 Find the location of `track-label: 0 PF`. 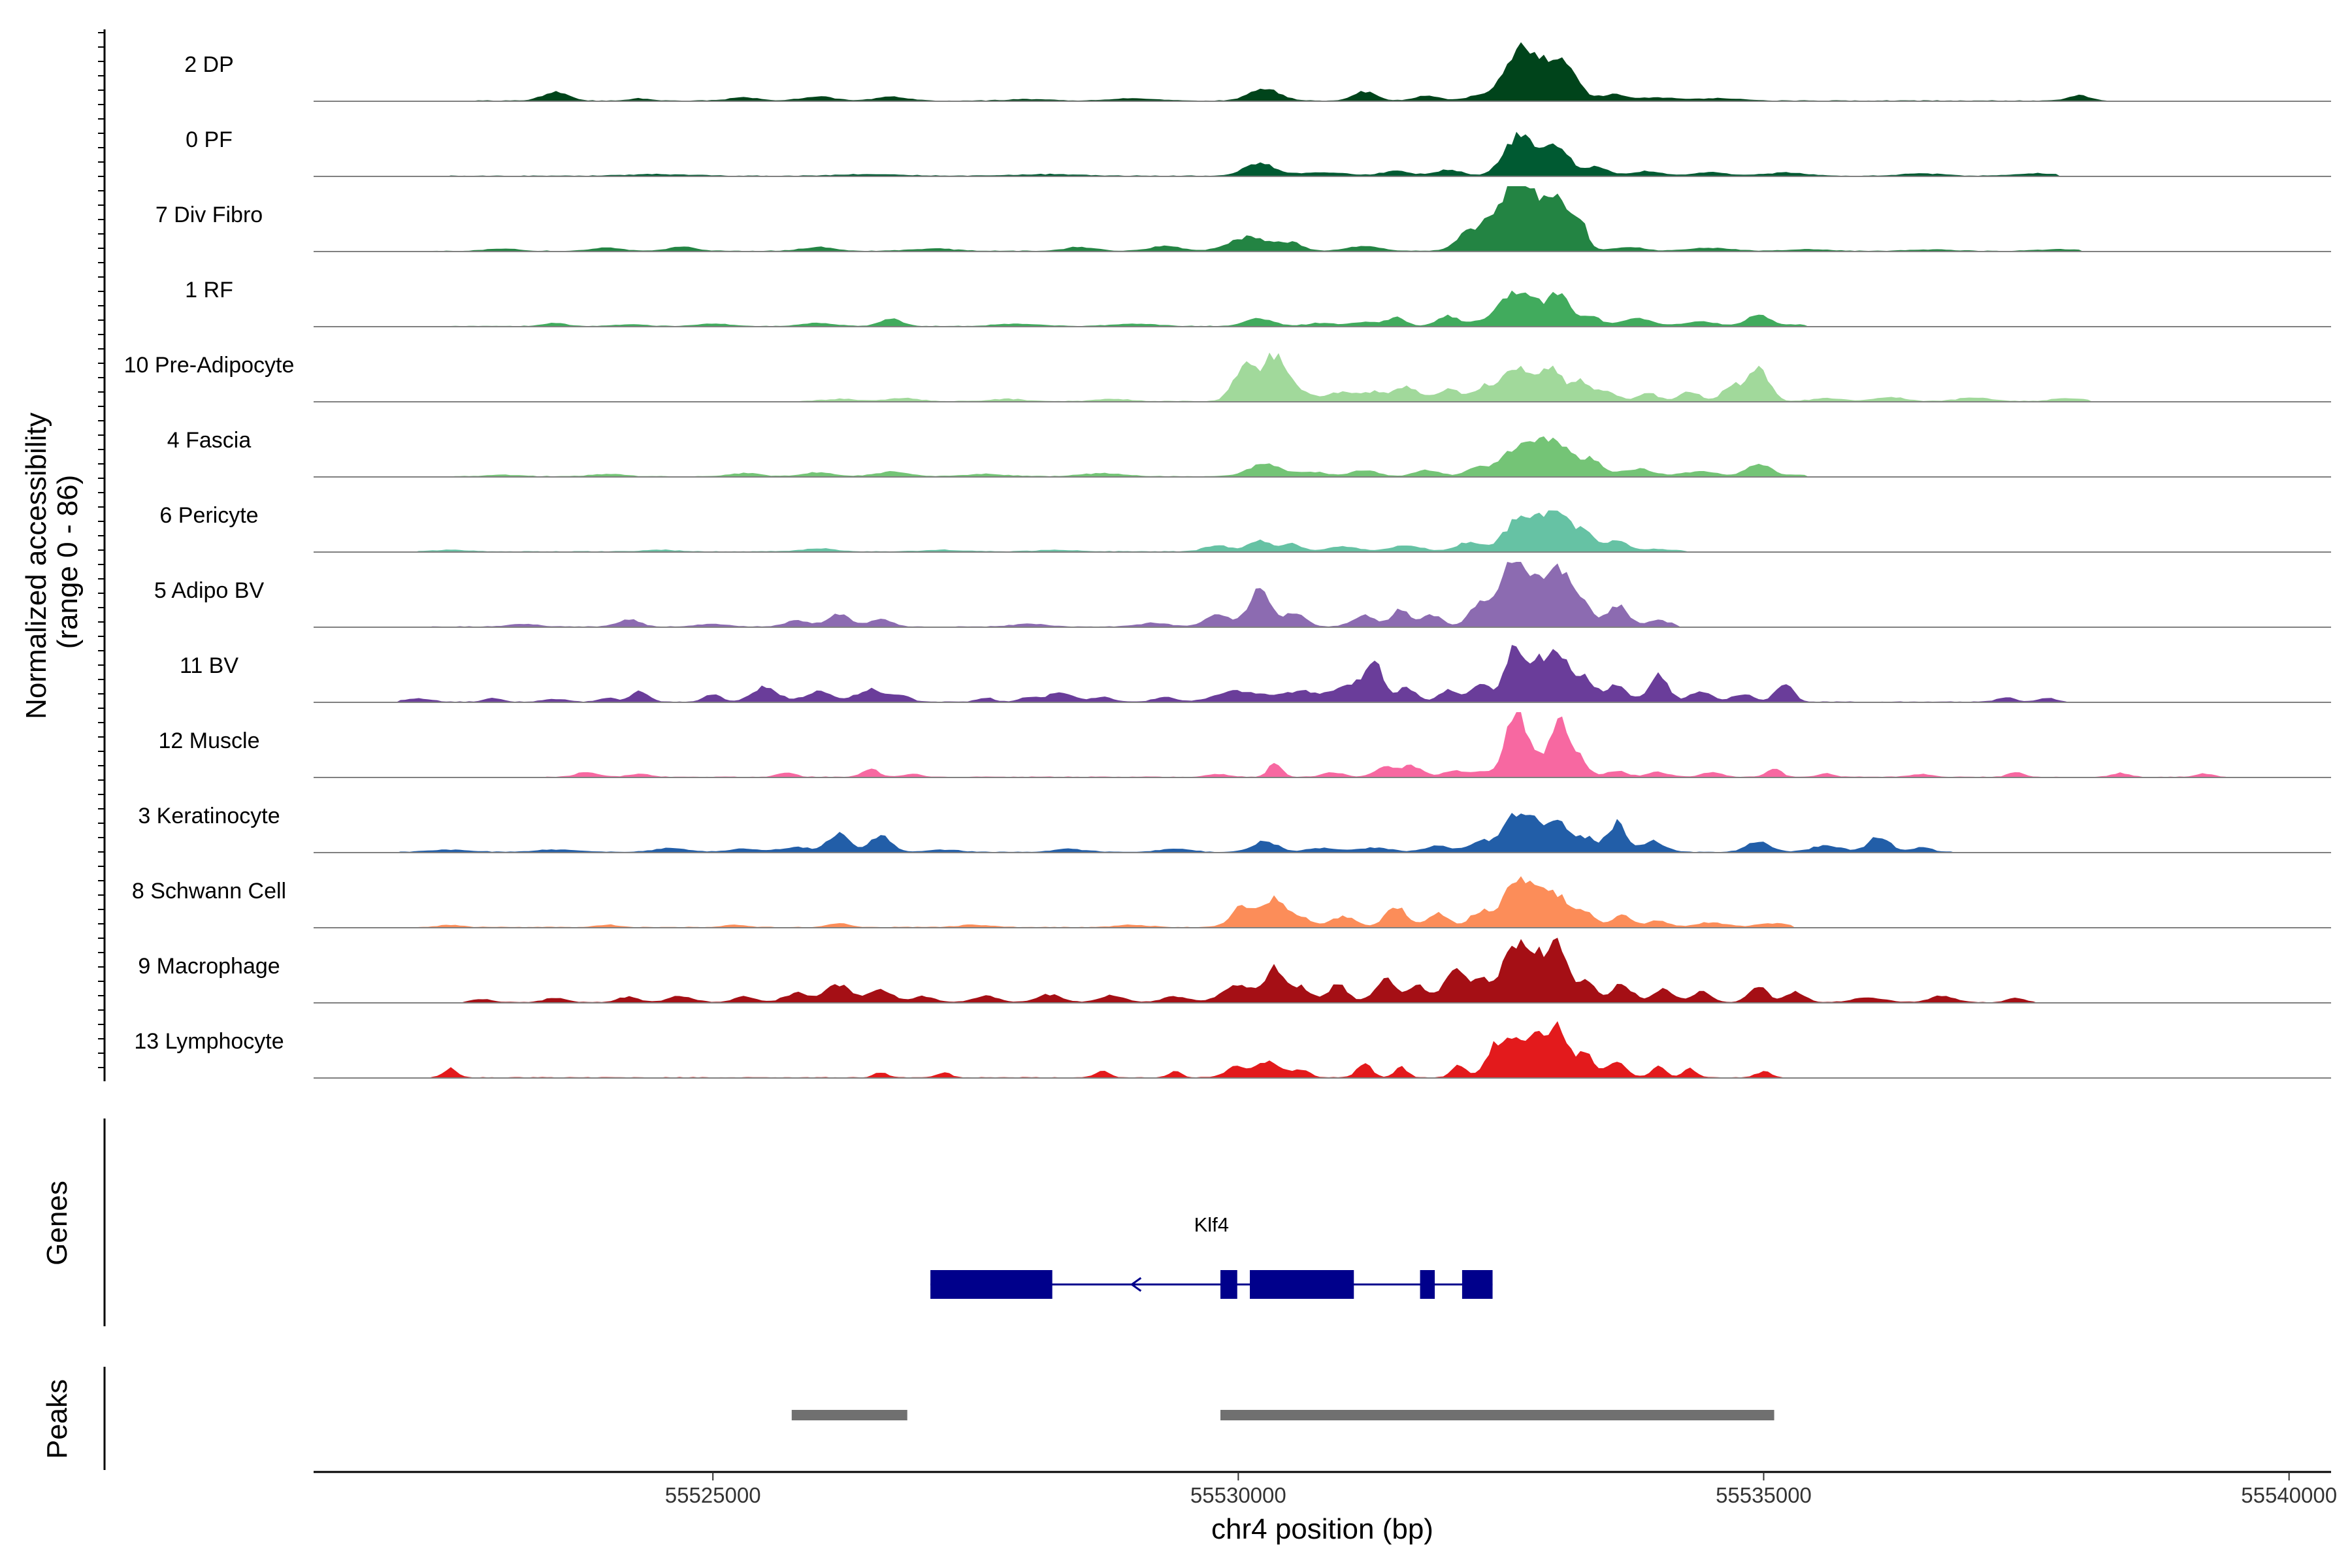

track-label: 0 PF is located at coordinates (209, 139).